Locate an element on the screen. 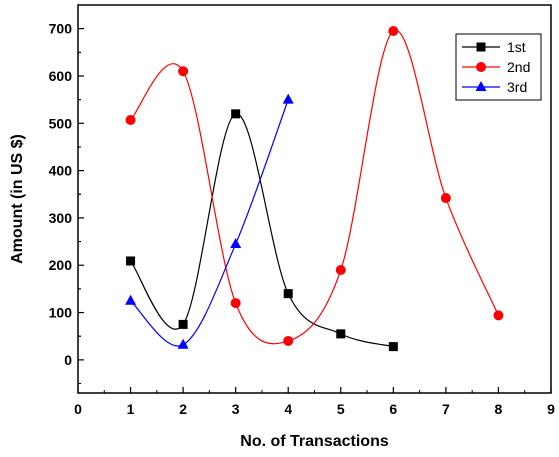 The width and height of the screenshot is (559, 457). y-tick-label: 400 is located at coordinates (61, 171).